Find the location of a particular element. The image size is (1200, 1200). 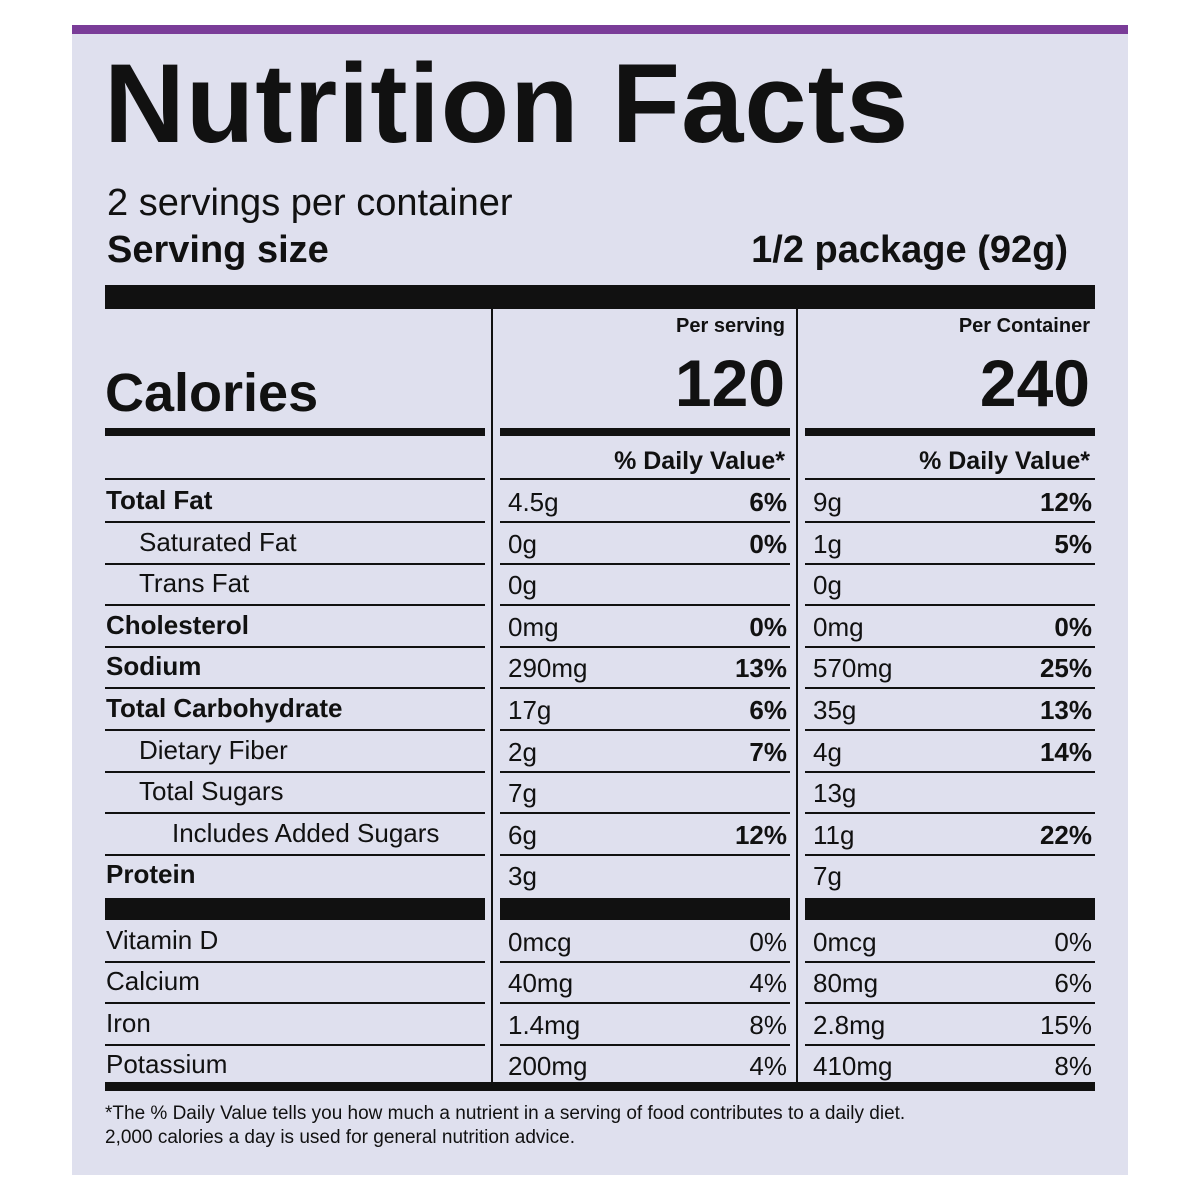

percent-dv: 15% is located at coordinates (1065, 1024).